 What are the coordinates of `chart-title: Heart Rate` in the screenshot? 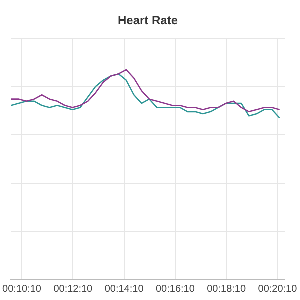 It's located at (148, 21).